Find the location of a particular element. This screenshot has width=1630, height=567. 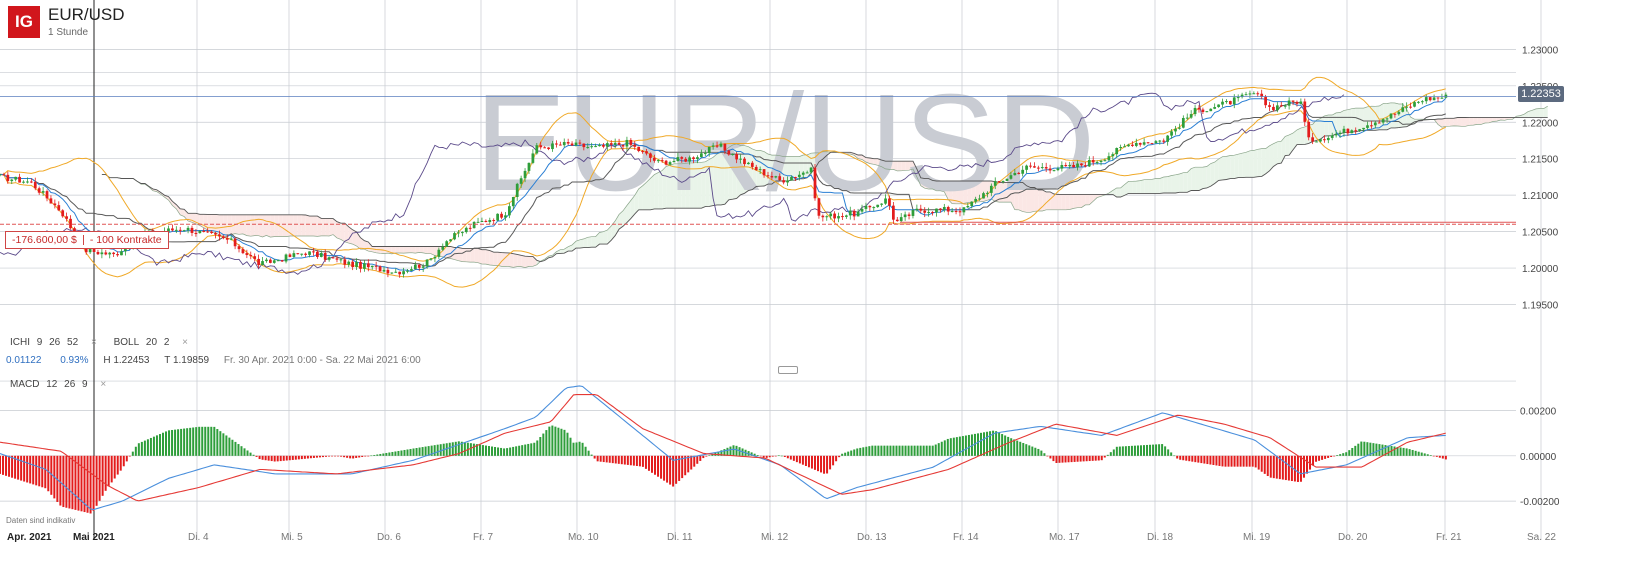

macd-remove-button: × is located at coordinates (103, 384).